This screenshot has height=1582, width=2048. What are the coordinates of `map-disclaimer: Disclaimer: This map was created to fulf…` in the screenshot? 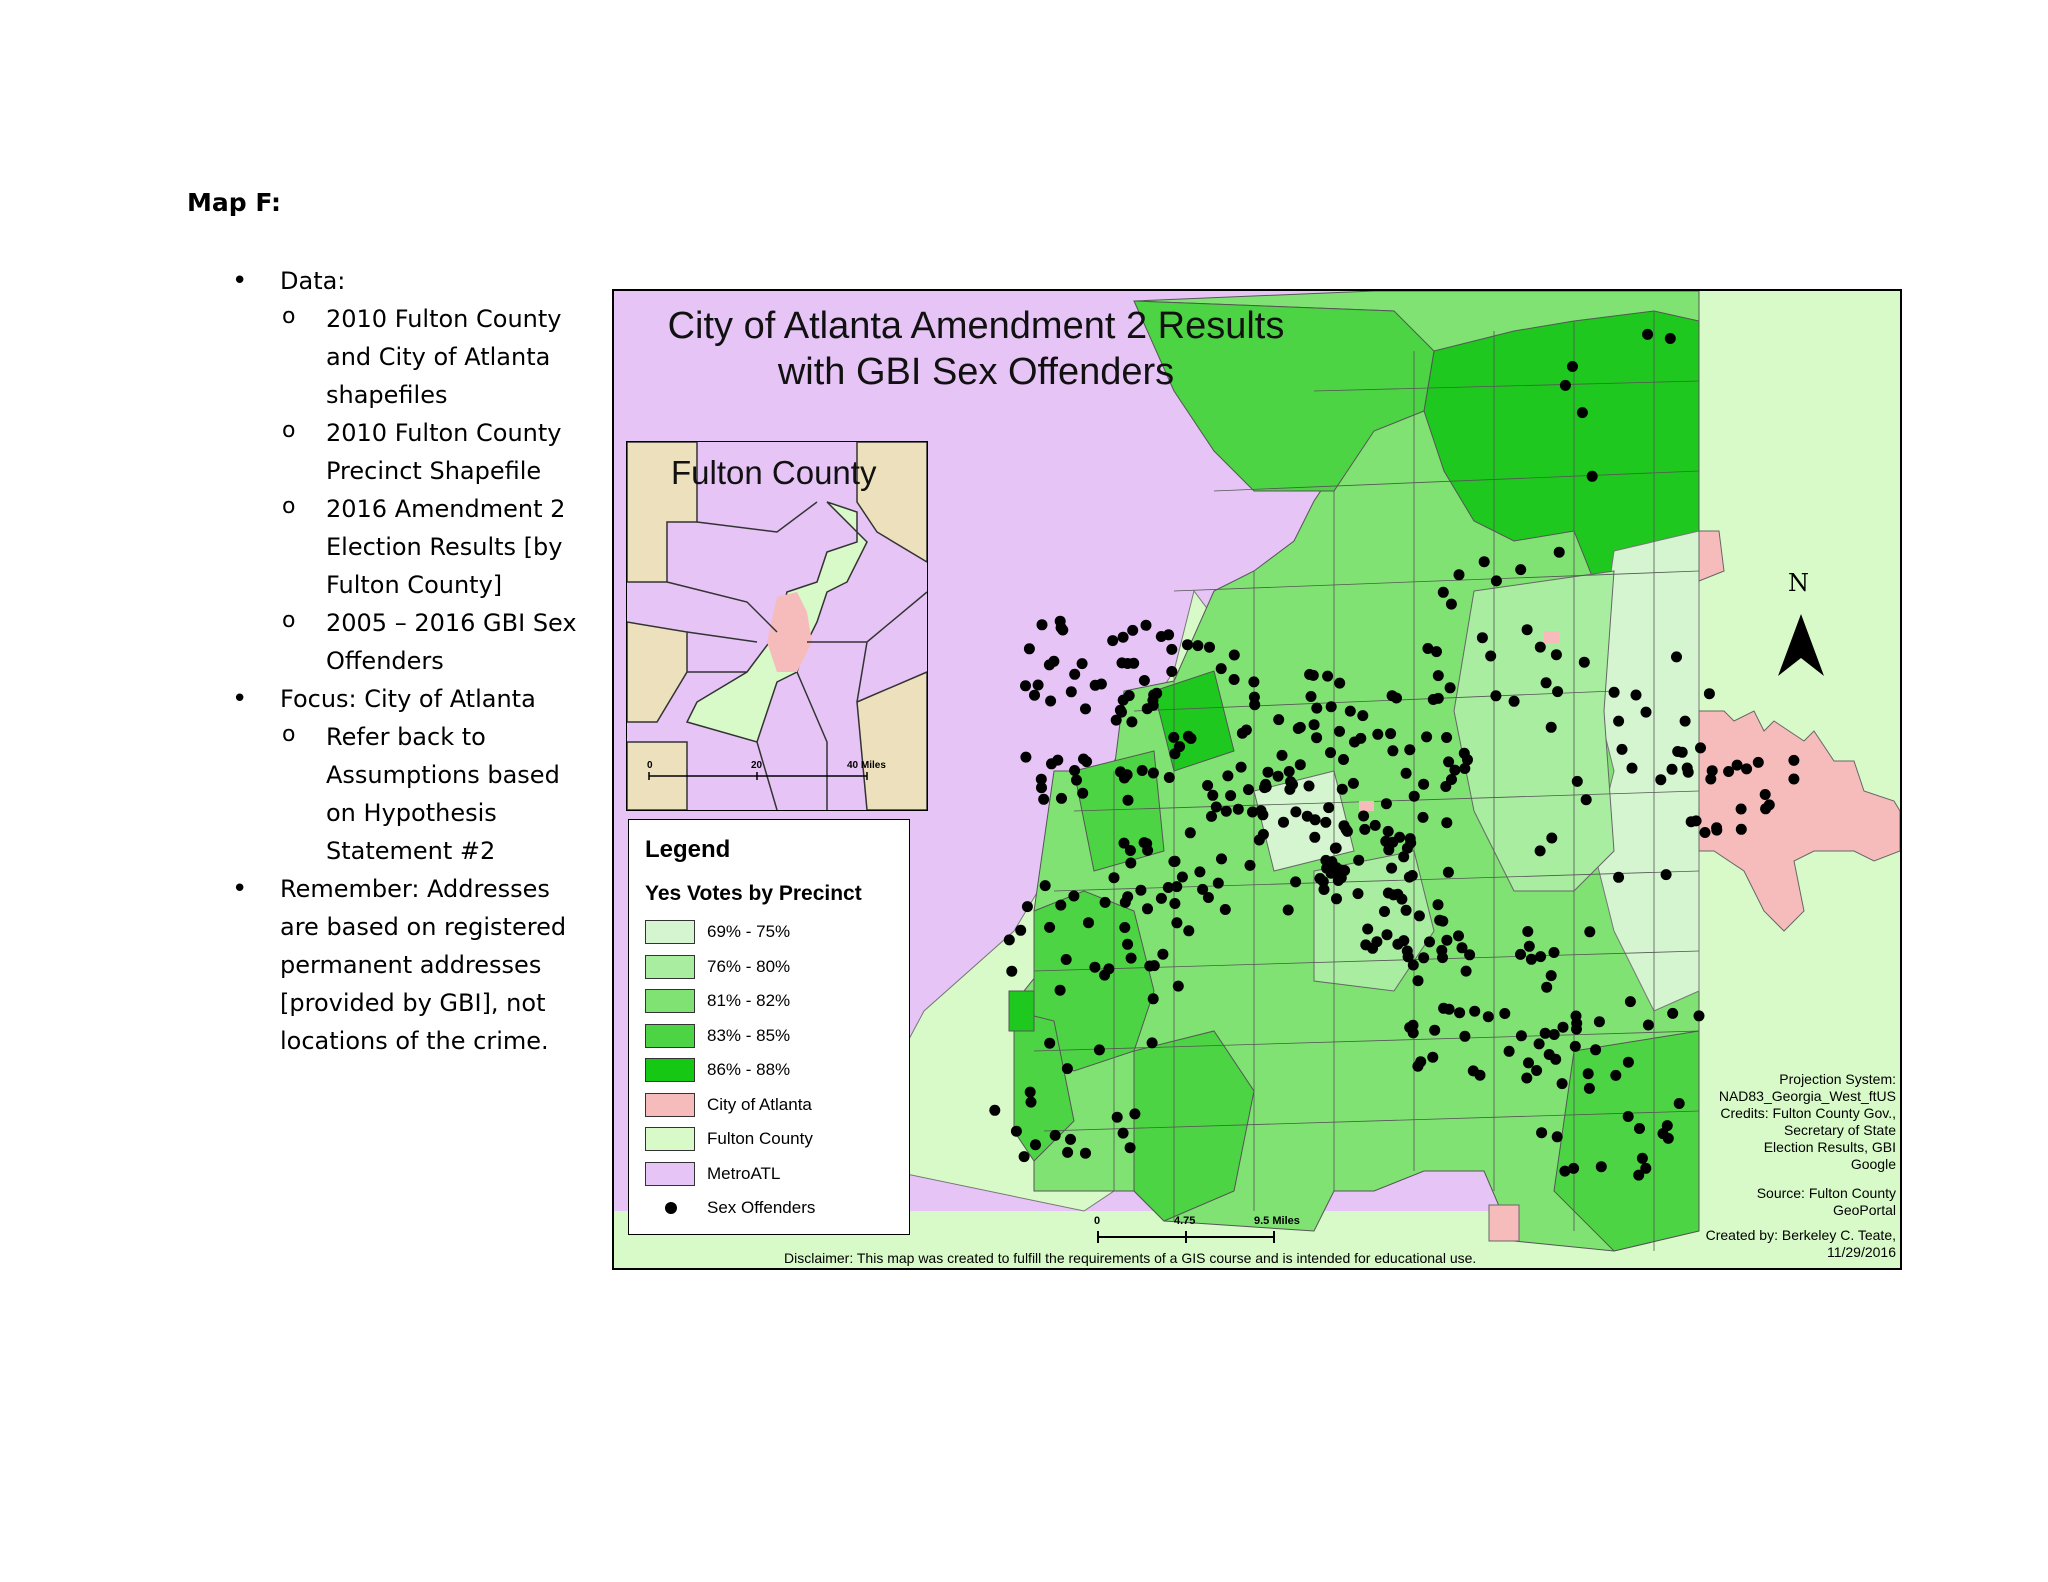 It's located at (1130, 1258).